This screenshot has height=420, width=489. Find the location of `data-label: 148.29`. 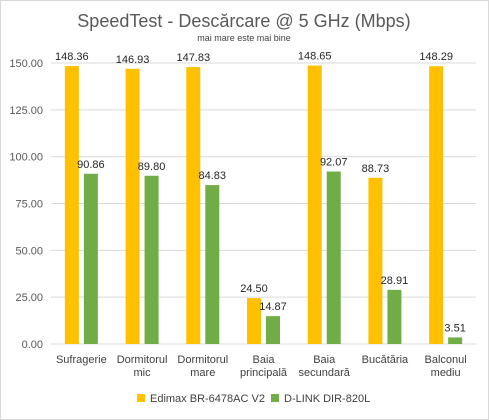

data-label: 148.29 is located at coordinates (436, 57).